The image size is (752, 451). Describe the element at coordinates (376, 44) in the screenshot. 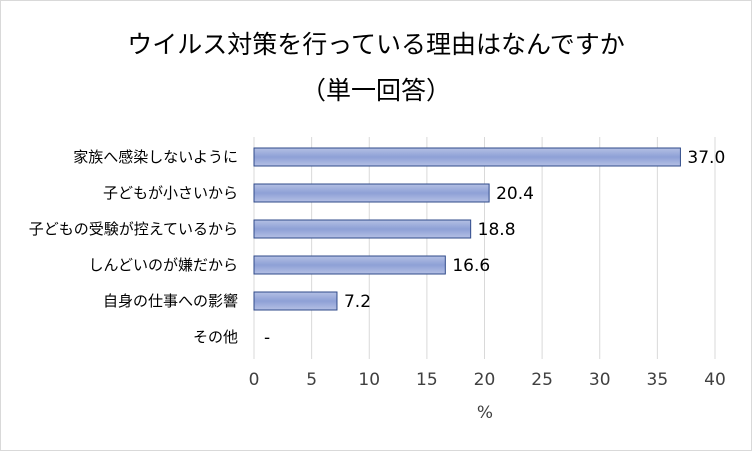

I see `chart-title: ウイルス対策を行っている理由はなんですか` at that location.